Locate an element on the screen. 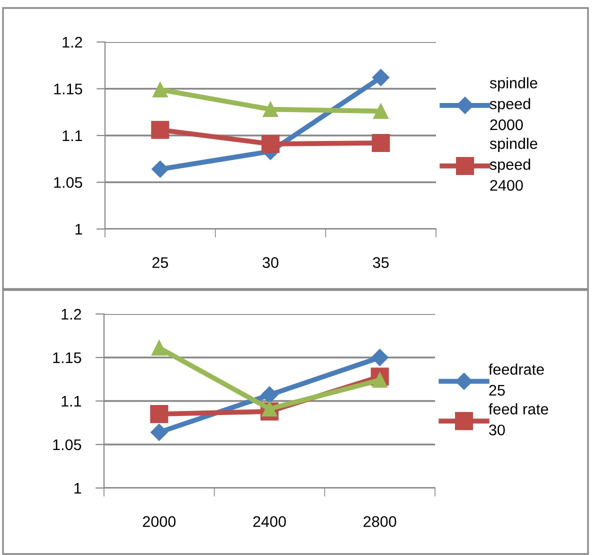  x-tick-label: 30 is located at coordinates (270, 262).